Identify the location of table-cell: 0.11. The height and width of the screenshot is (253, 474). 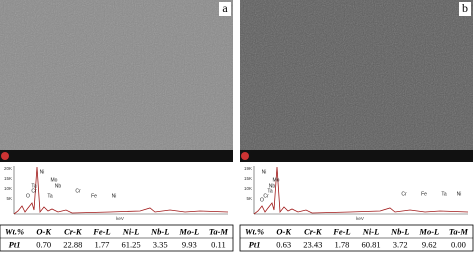
(218, 244).